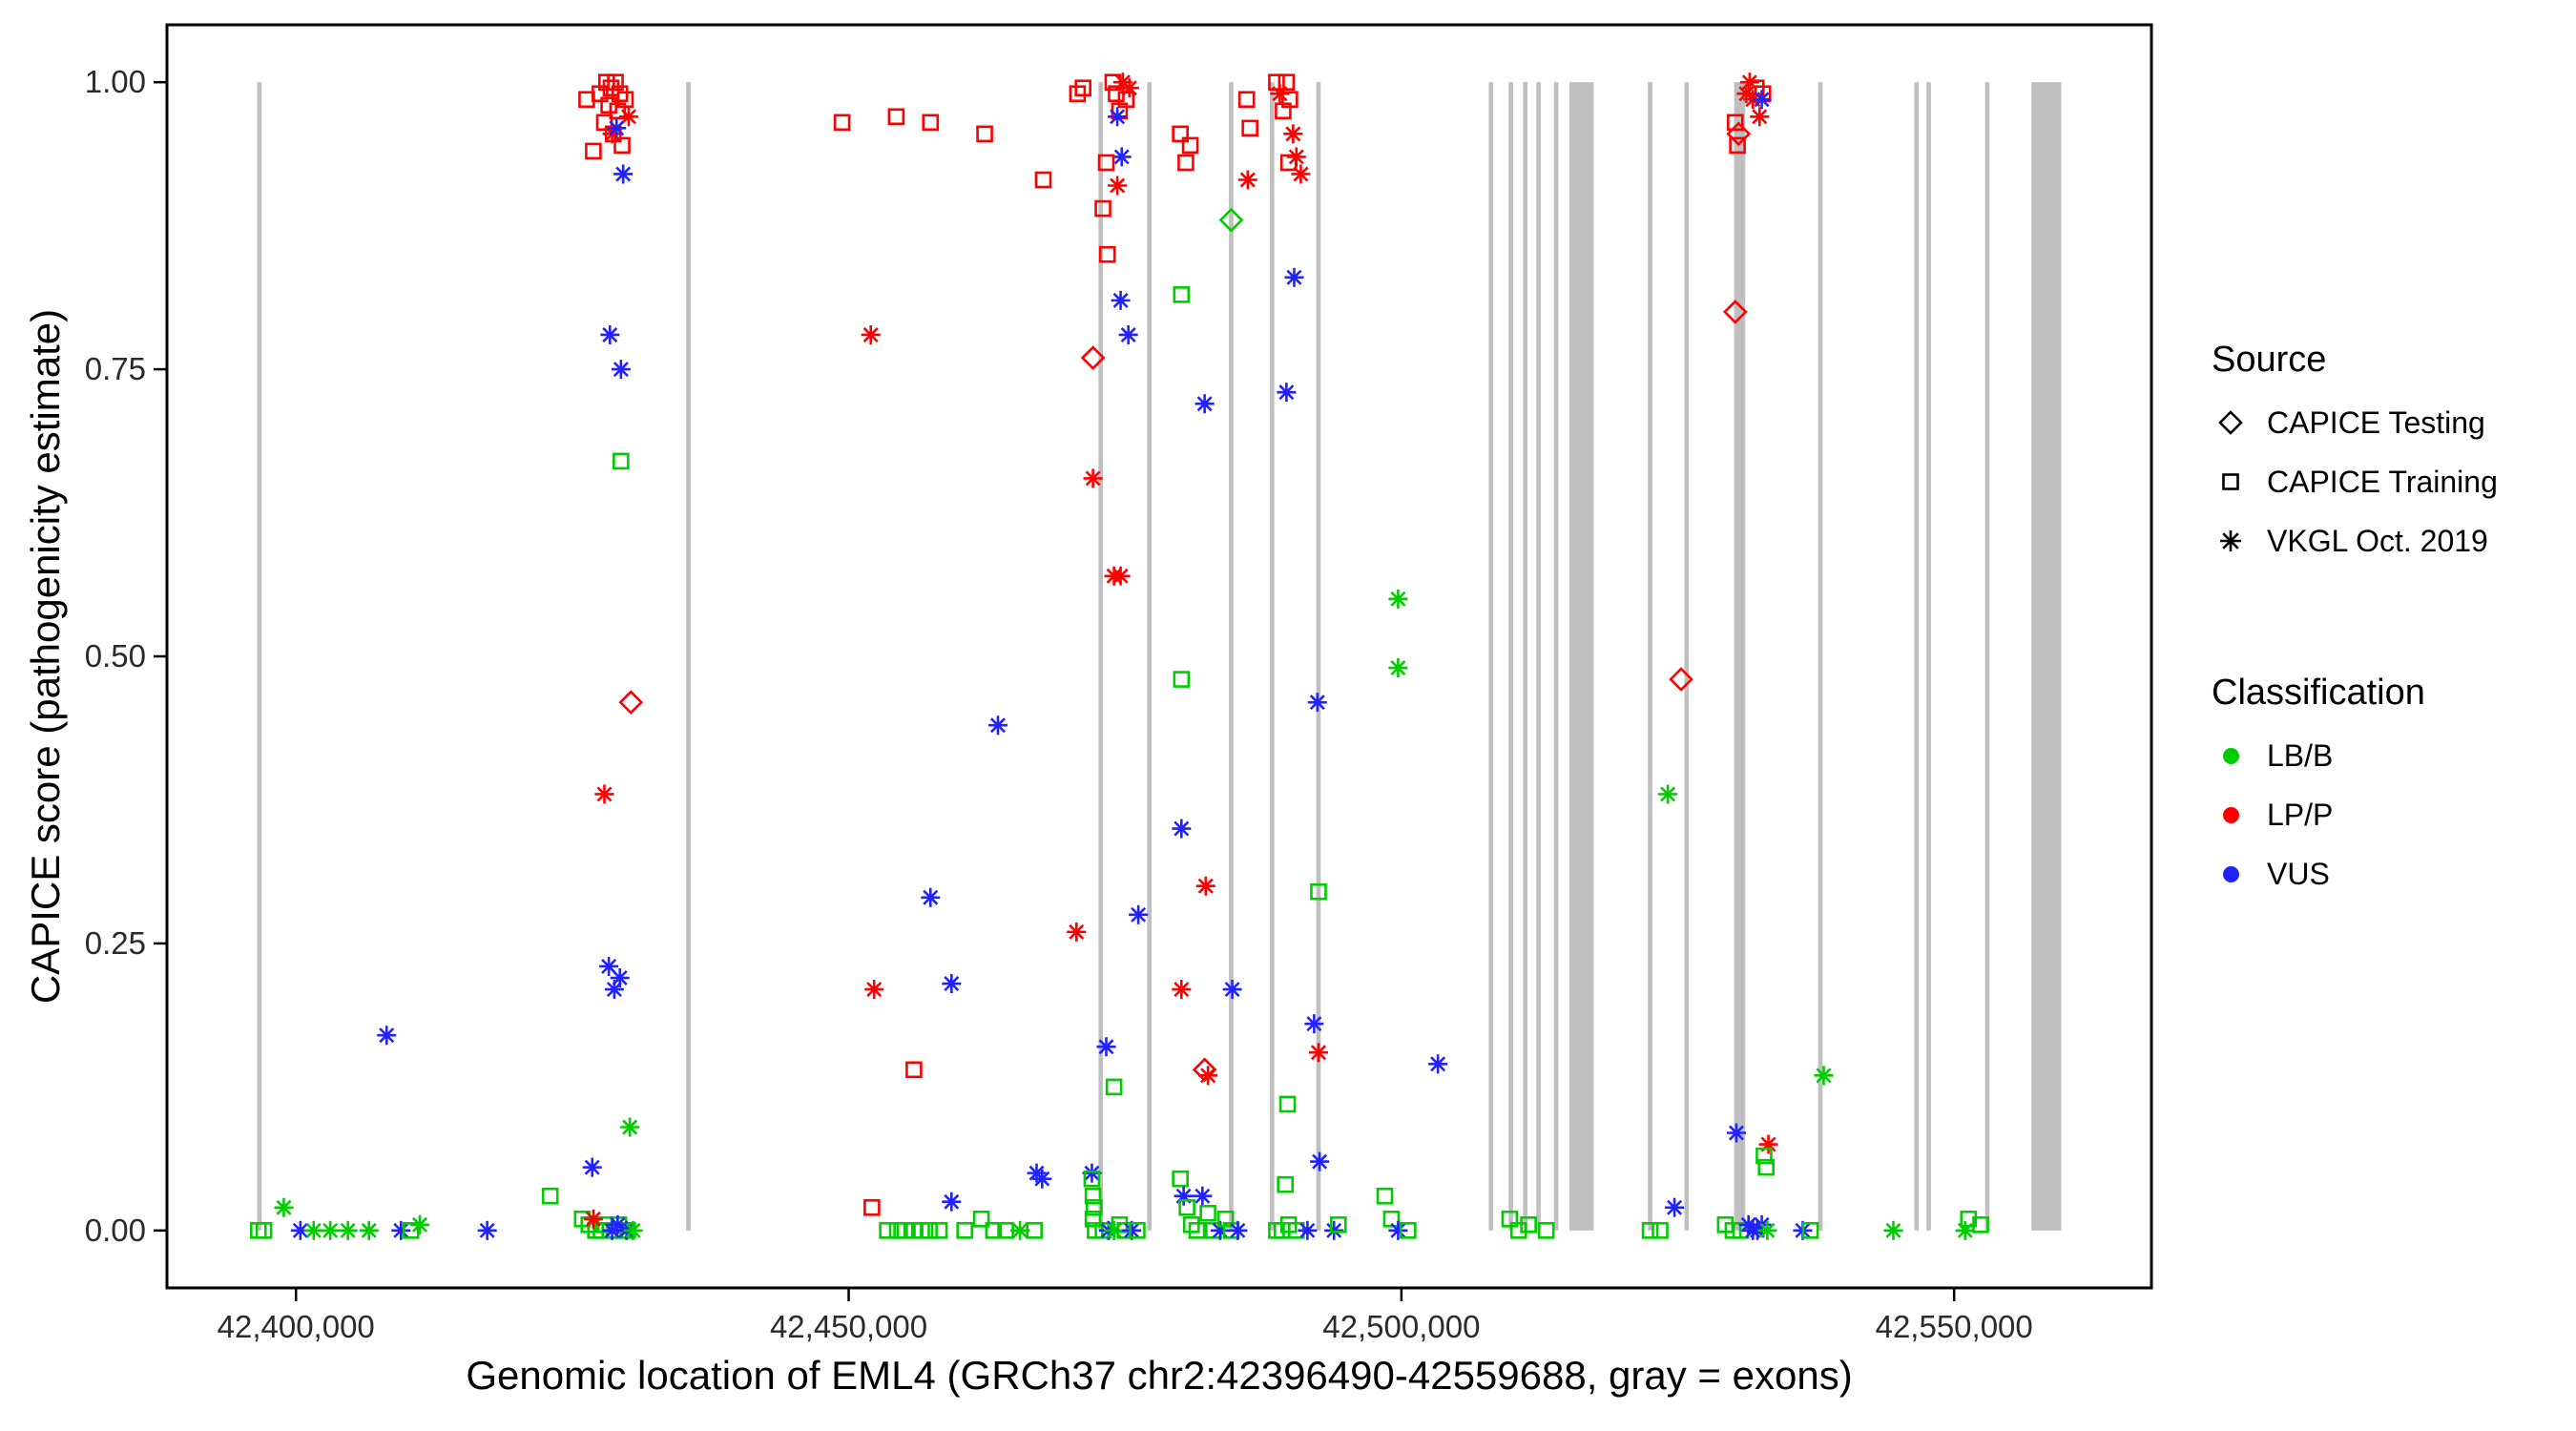 The width and height of the screenshot is (2576, 1431). I want to click on x-tick-label: 42,400,000, so click(296, 1327).